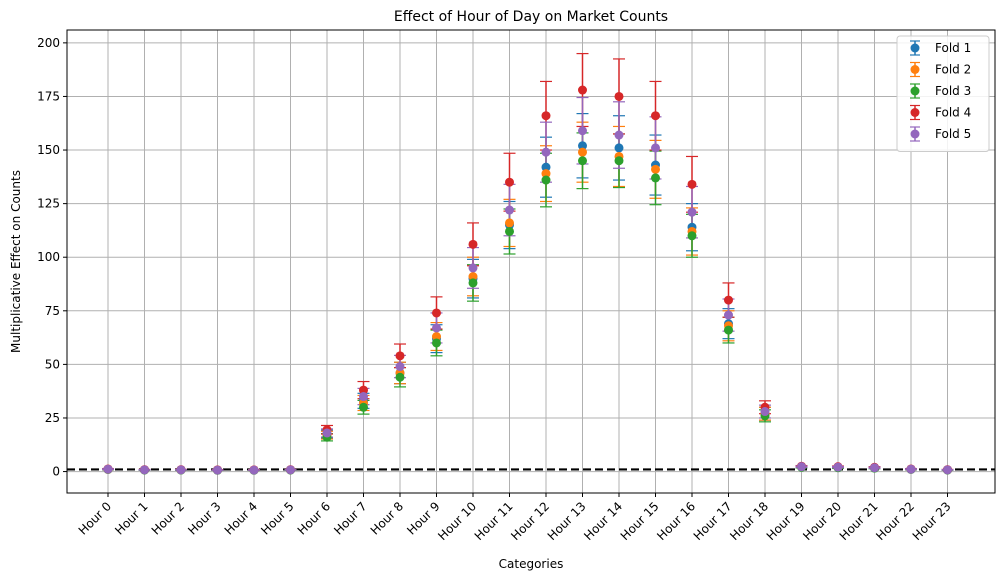  I want to click on y-tick-label: 50, so click(52, 364).